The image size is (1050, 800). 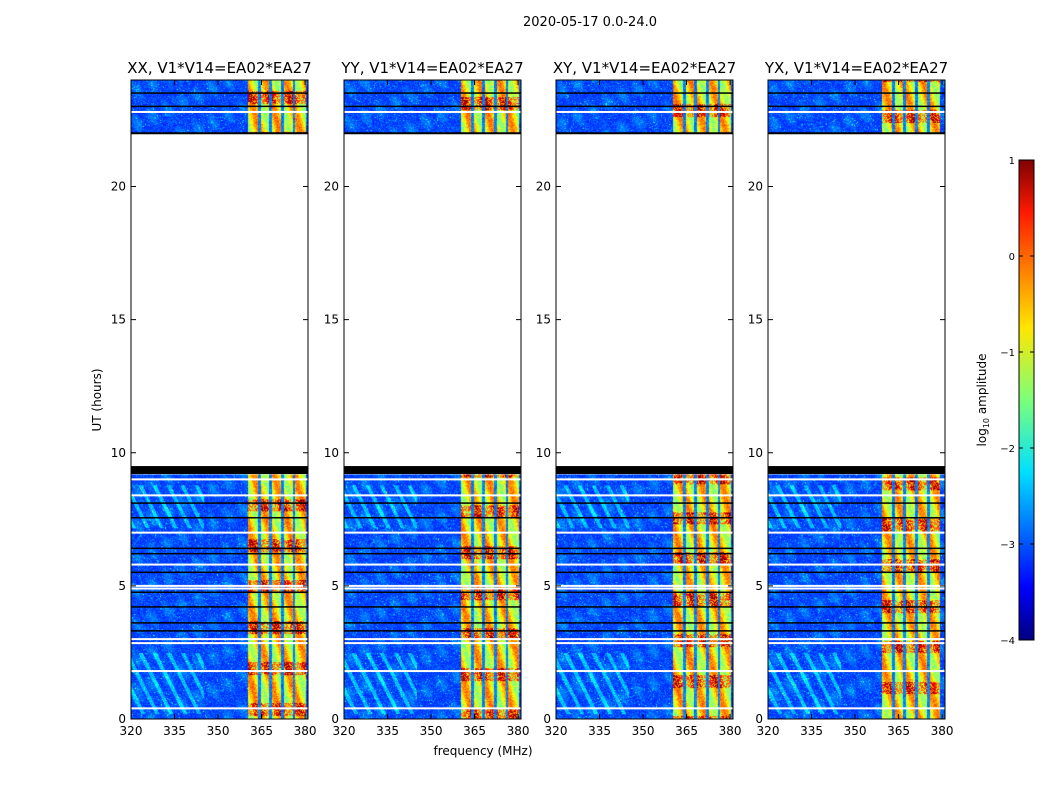 I want to click on colorbar: 10−1−2−3−4 log10 amplitude, so click(x=1005, y=401).